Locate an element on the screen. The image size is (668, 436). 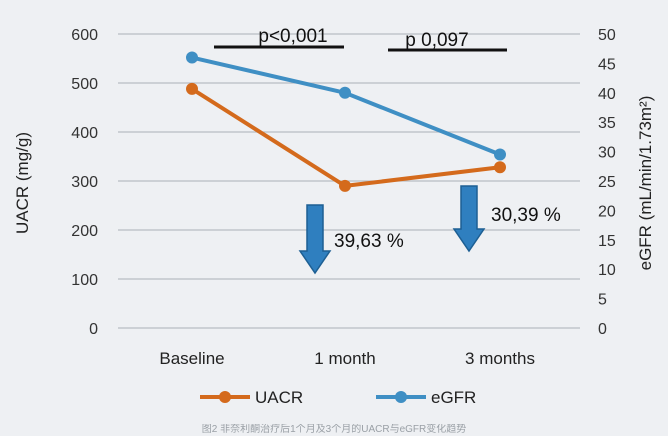
y-axis-right-title: eGFR (mL/min/1.73m²) is located at coordinates (645, 183).